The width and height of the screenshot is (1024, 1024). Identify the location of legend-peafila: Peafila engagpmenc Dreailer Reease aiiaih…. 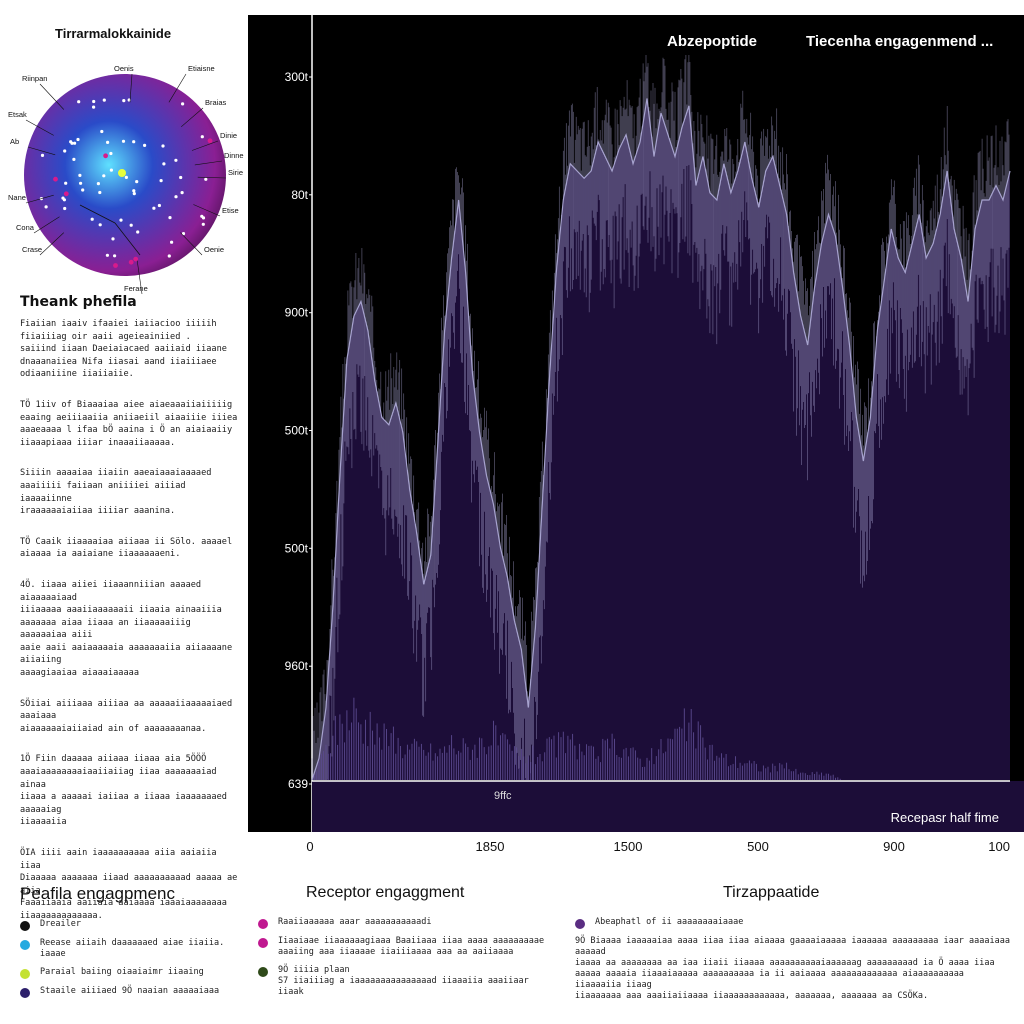
(135, 944).